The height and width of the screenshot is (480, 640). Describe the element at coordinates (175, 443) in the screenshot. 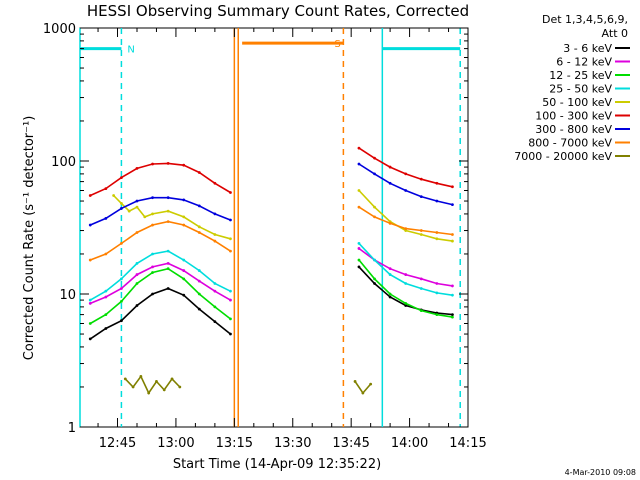

I see `x-tick-label: 13:00` at that location.